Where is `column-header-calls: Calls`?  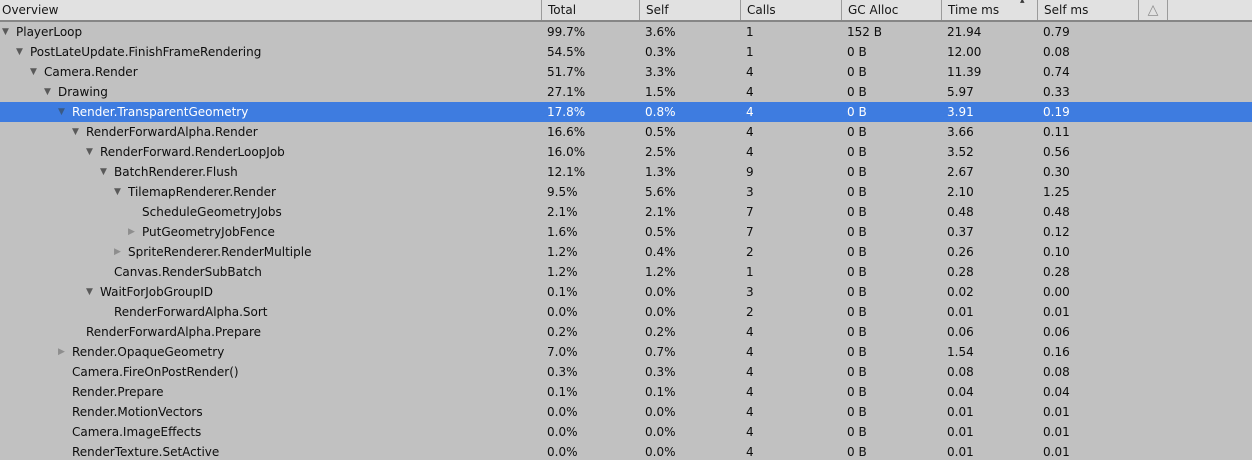
column-header-calls: Calls is located at coordinates (790, 10).